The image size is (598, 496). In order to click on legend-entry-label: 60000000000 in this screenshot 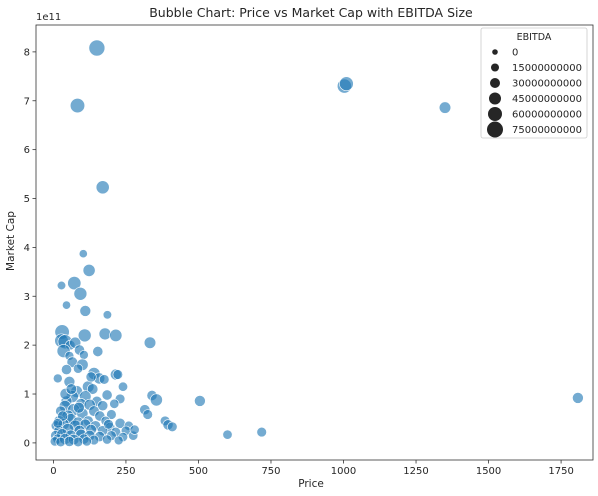, I will do `click(547, 115)`.